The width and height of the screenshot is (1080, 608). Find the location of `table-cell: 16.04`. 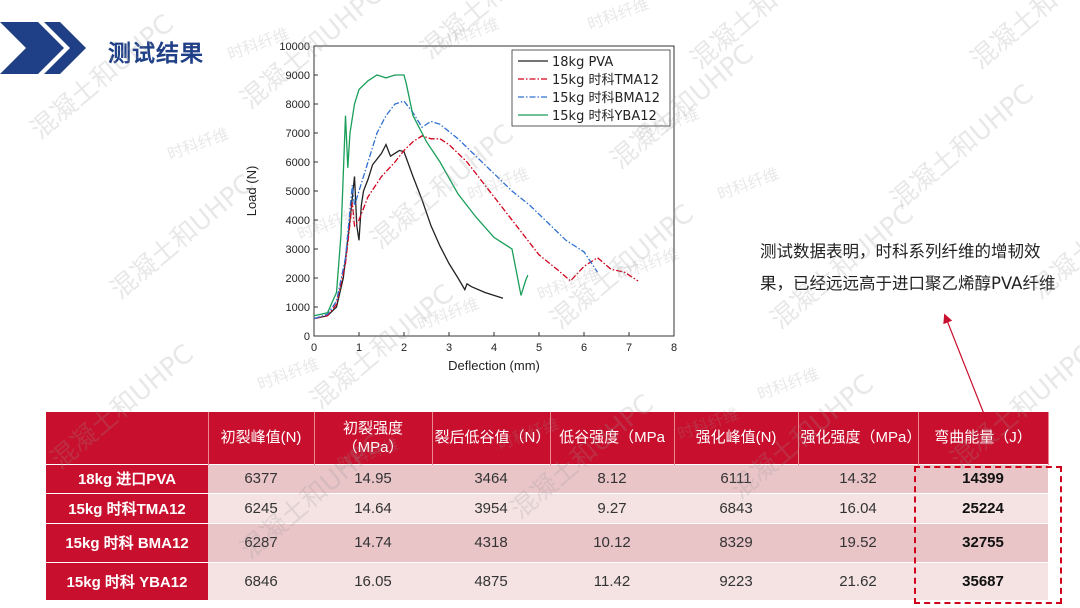

table-cell: 16.04 is located at coordinates (858, 507).